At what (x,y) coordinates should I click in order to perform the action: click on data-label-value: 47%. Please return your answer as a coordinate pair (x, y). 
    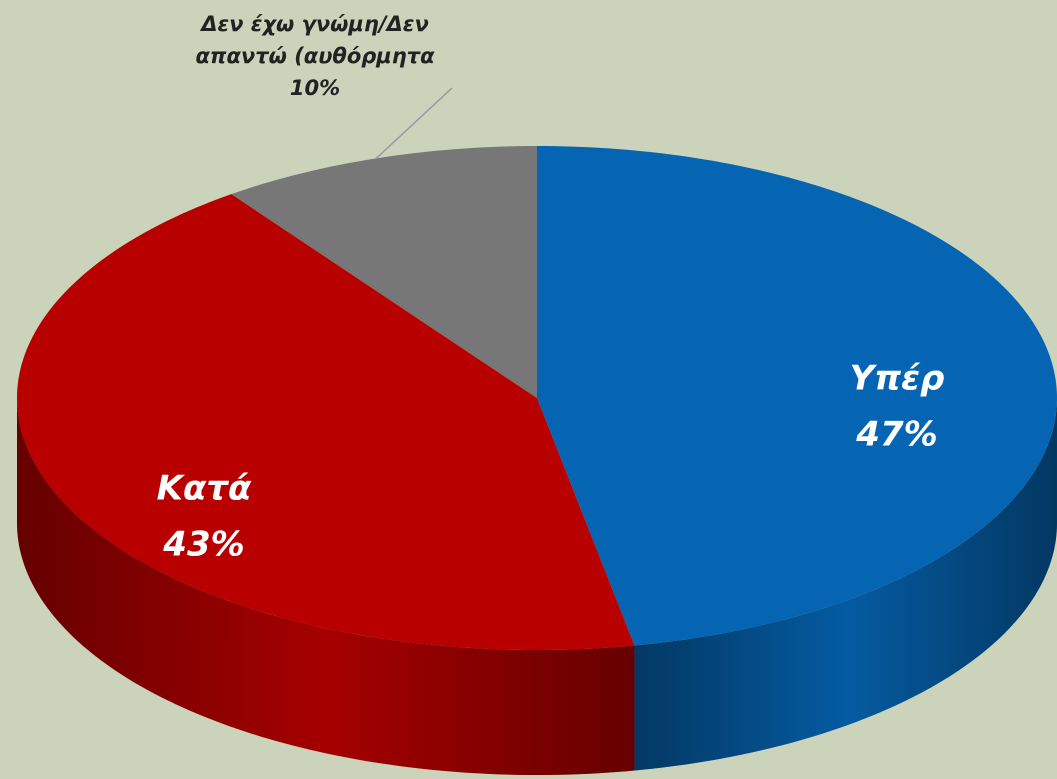
    Looking at the image, I should click on (896, 435).